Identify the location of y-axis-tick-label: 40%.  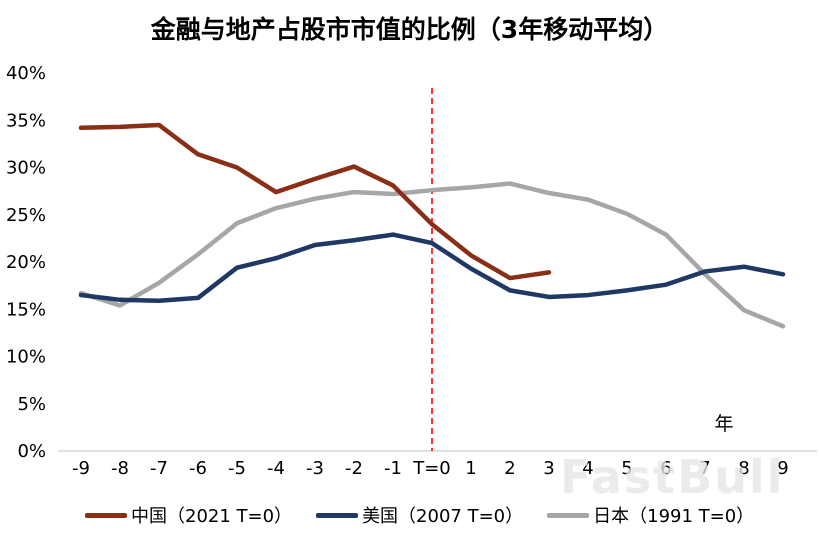
(26, 73).